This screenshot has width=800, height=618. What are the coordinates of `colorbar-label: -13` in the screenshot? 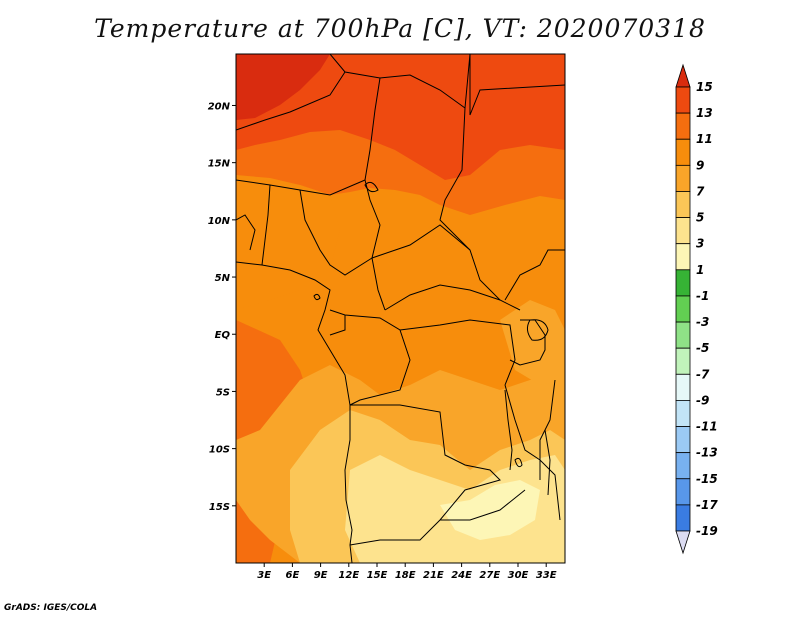 It's located at (707, 453).